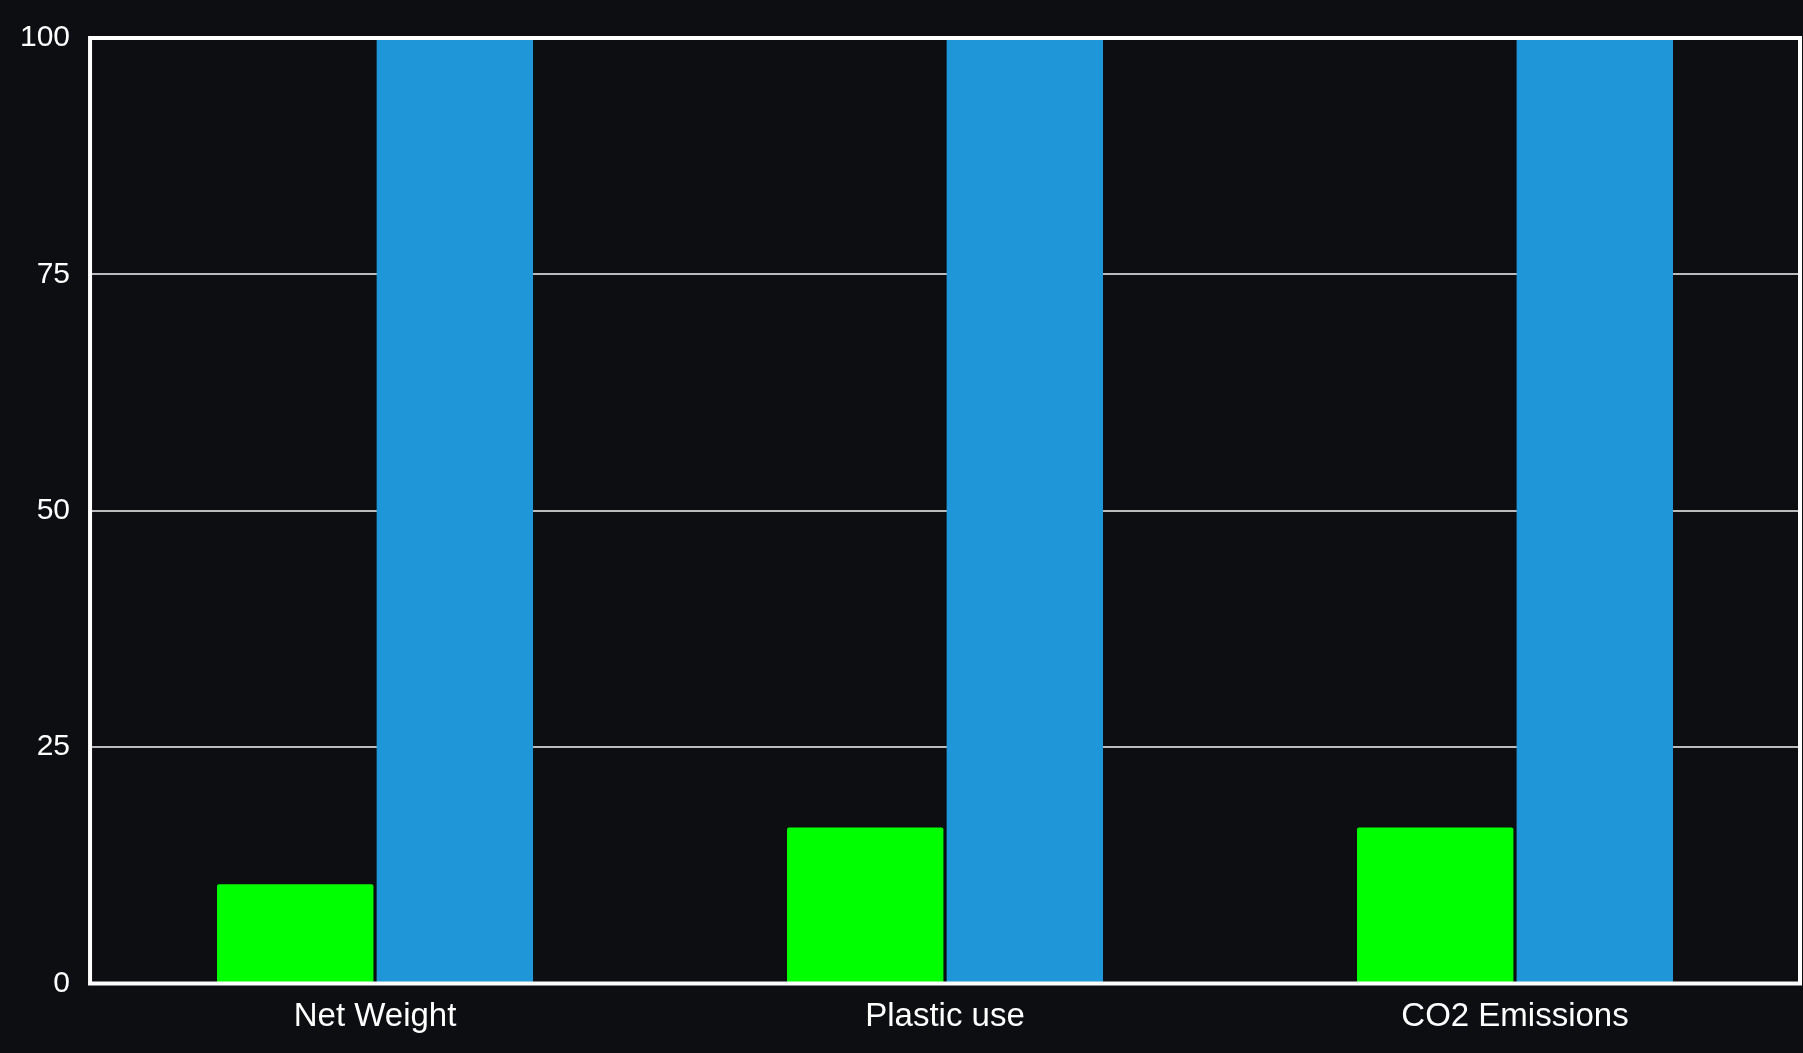 The height and width of the screenshot is (1053, 1803). What do you see at coordinates (1515, 1015) in the screenshot?
I see `x-tick-label: CO2 Emissions` at bounding box center [1515, 1015].